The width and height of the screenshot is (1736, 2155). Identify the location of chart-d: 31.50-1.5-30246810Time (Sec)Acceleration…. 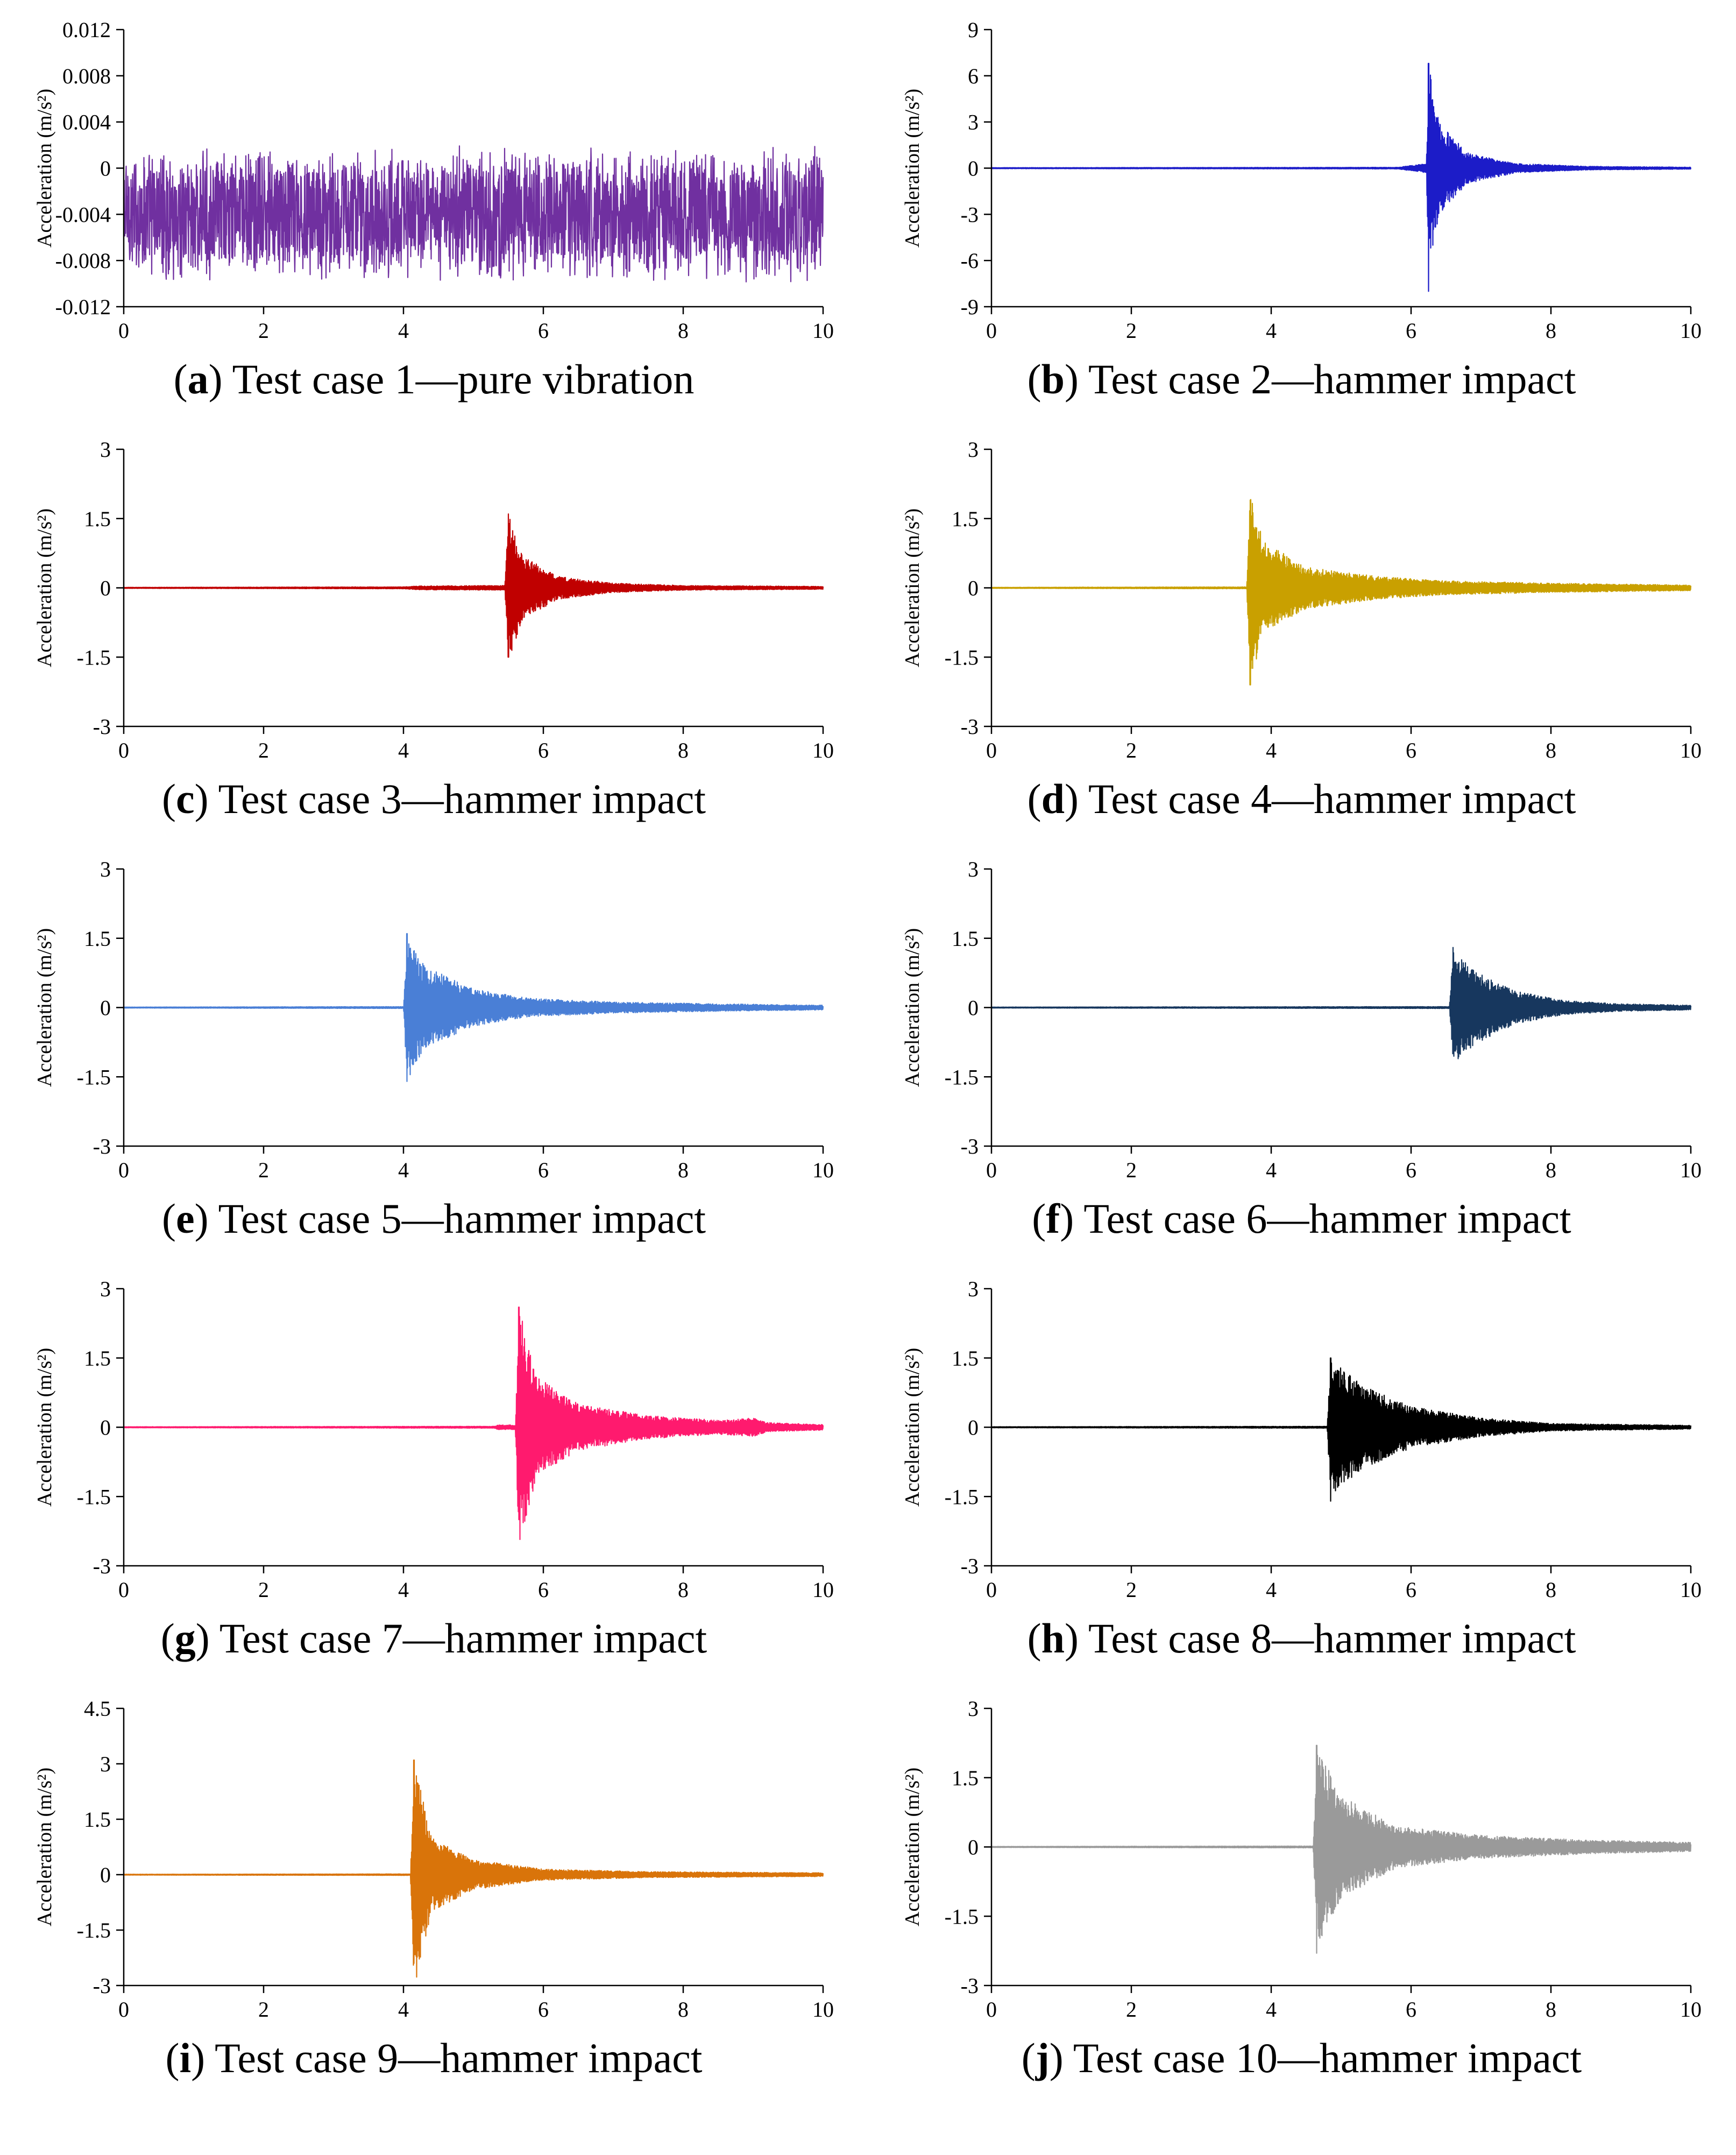
(1301, 603).